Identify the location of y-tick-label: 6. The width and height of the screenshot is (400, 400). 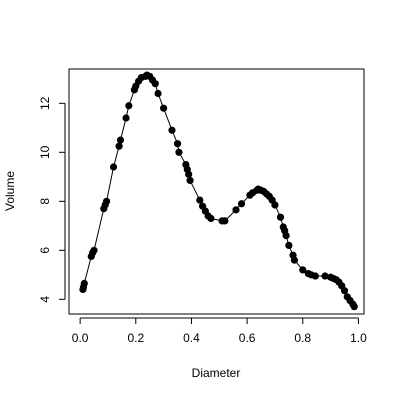
(45, 250).